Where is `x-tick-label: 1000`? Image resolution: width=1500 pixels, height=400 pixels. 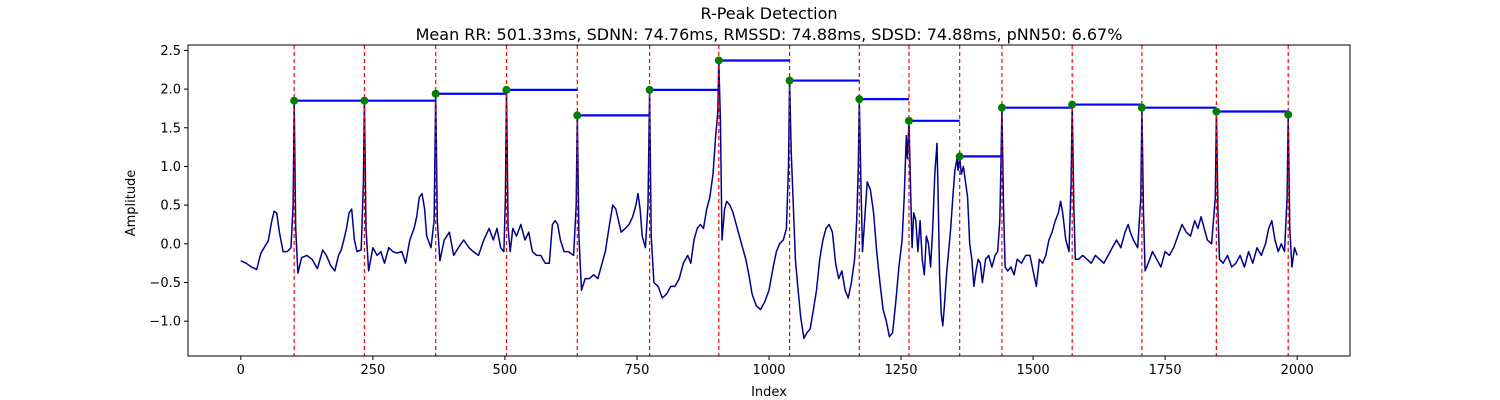 x-tick-label: 1000 is located at coordinates (768, 370).